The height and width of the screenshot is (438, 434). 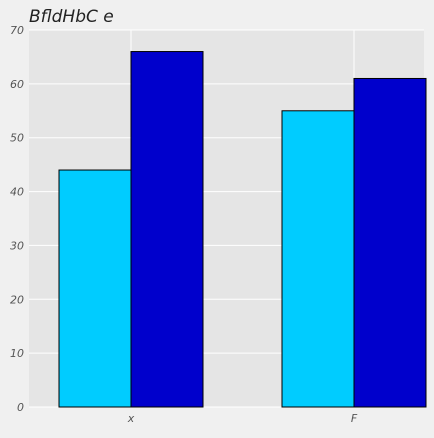 I want to click on y-tick-label: 40, so click(x=17, y=192).